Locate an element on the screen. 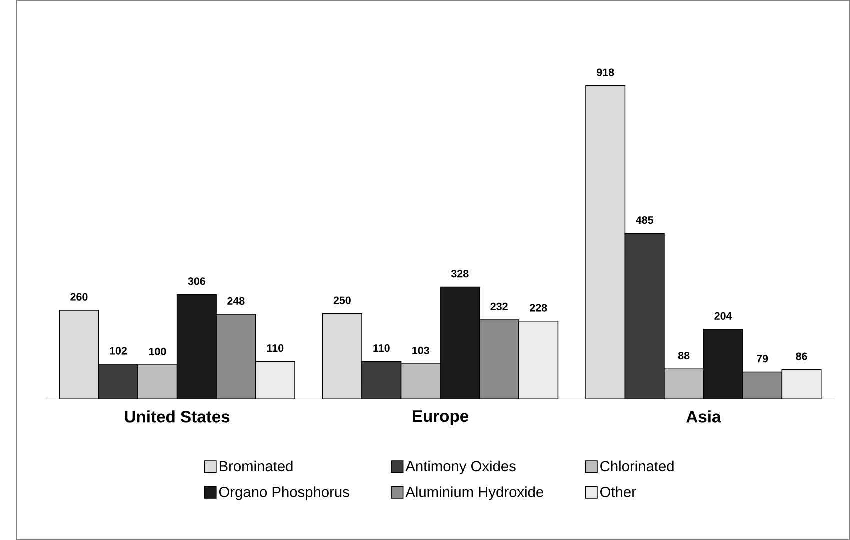 The image size is (850, 540). data-label: 485 is located at coordinates (645, 220).